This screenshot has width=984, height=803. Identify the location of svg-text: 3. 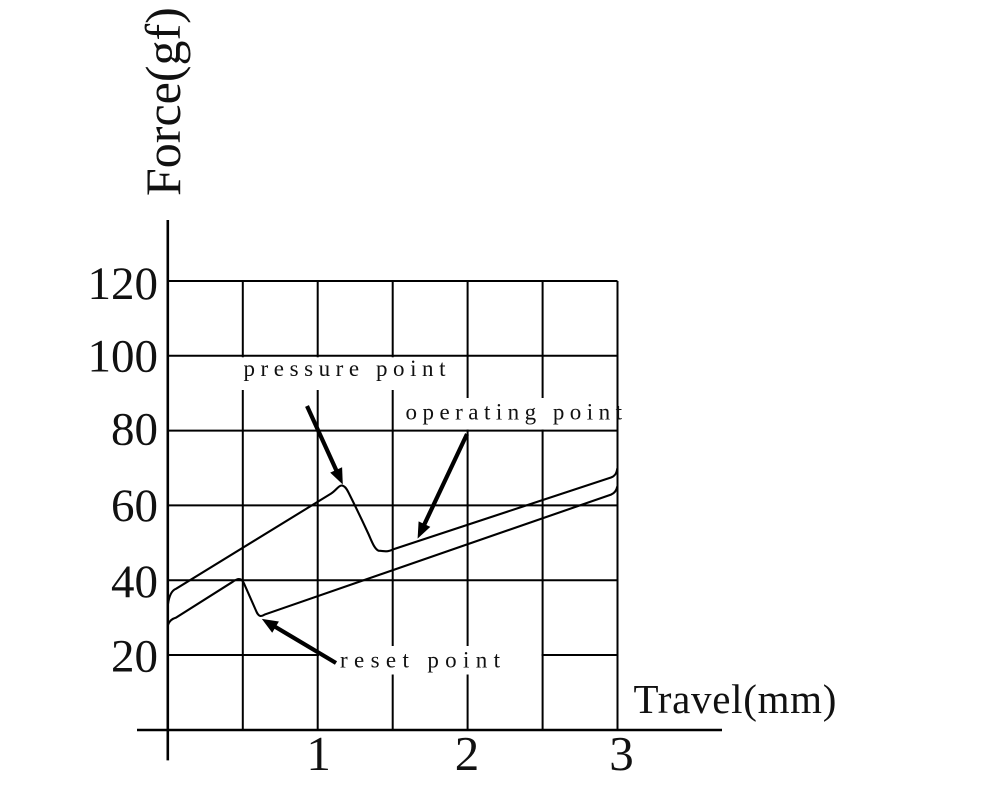
(621, 753).